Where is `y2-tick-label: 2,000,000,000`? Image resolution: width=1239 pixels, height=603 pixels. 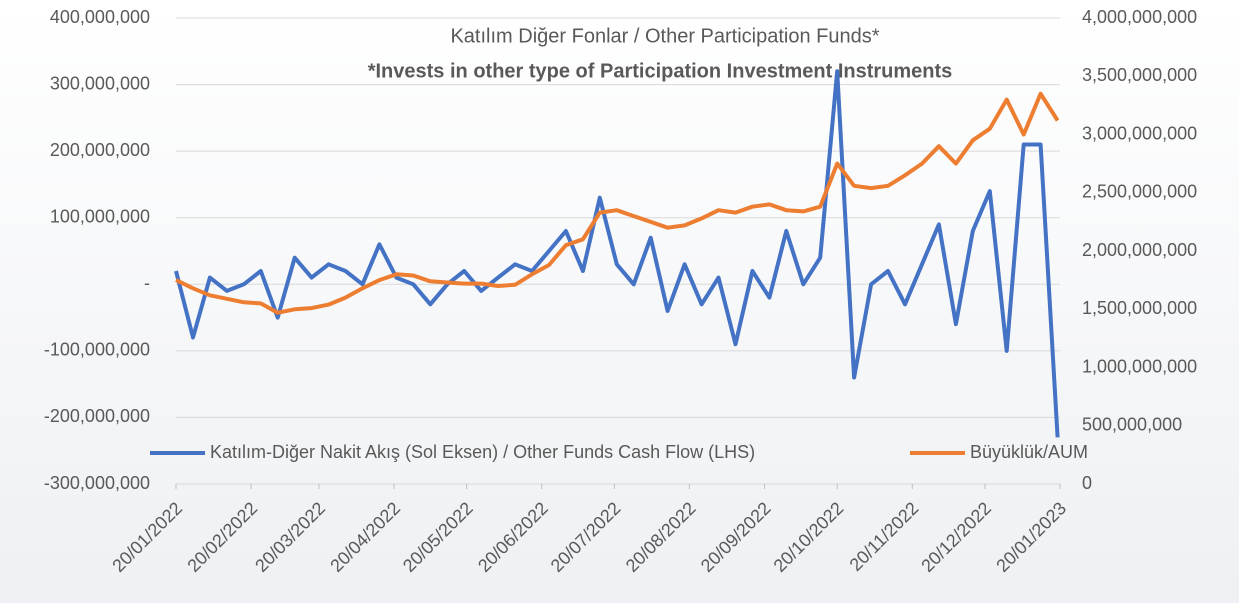 y2-tick-label: 2,000,000,000 is located at coordinates (1139, 250).